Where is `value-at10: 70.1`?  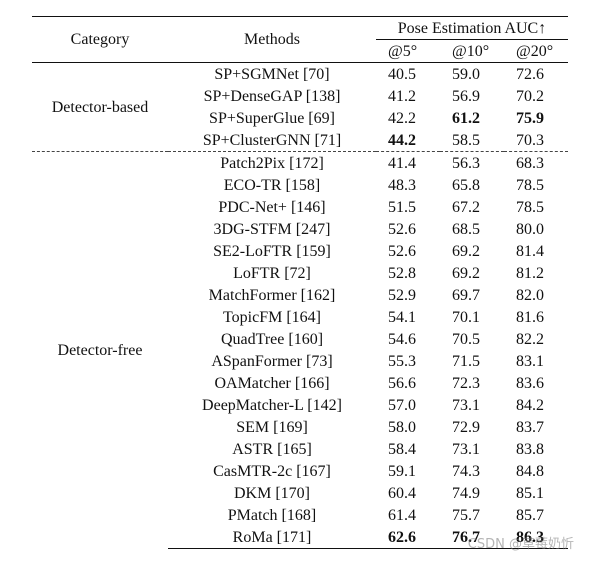 value-at10: 70.1 is located at coordinates (466, 317).